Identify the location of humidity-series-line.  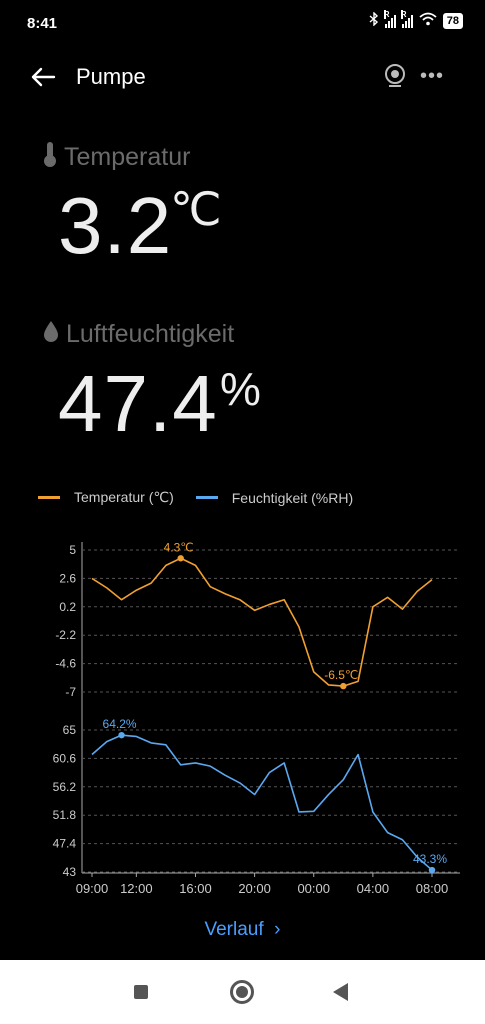
(262, 802).